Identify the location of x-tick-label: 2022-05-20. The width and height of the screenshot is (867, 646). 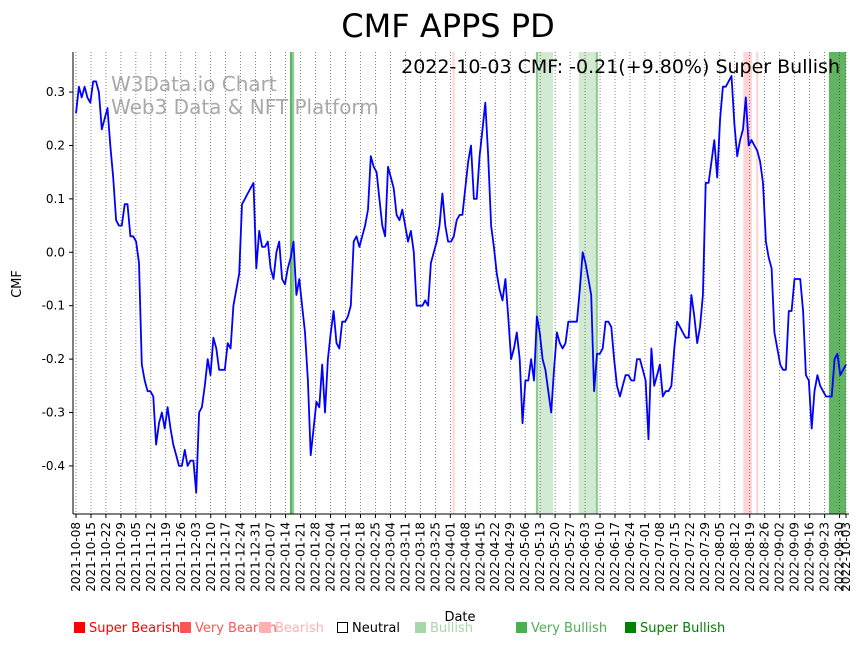
(555, 557).